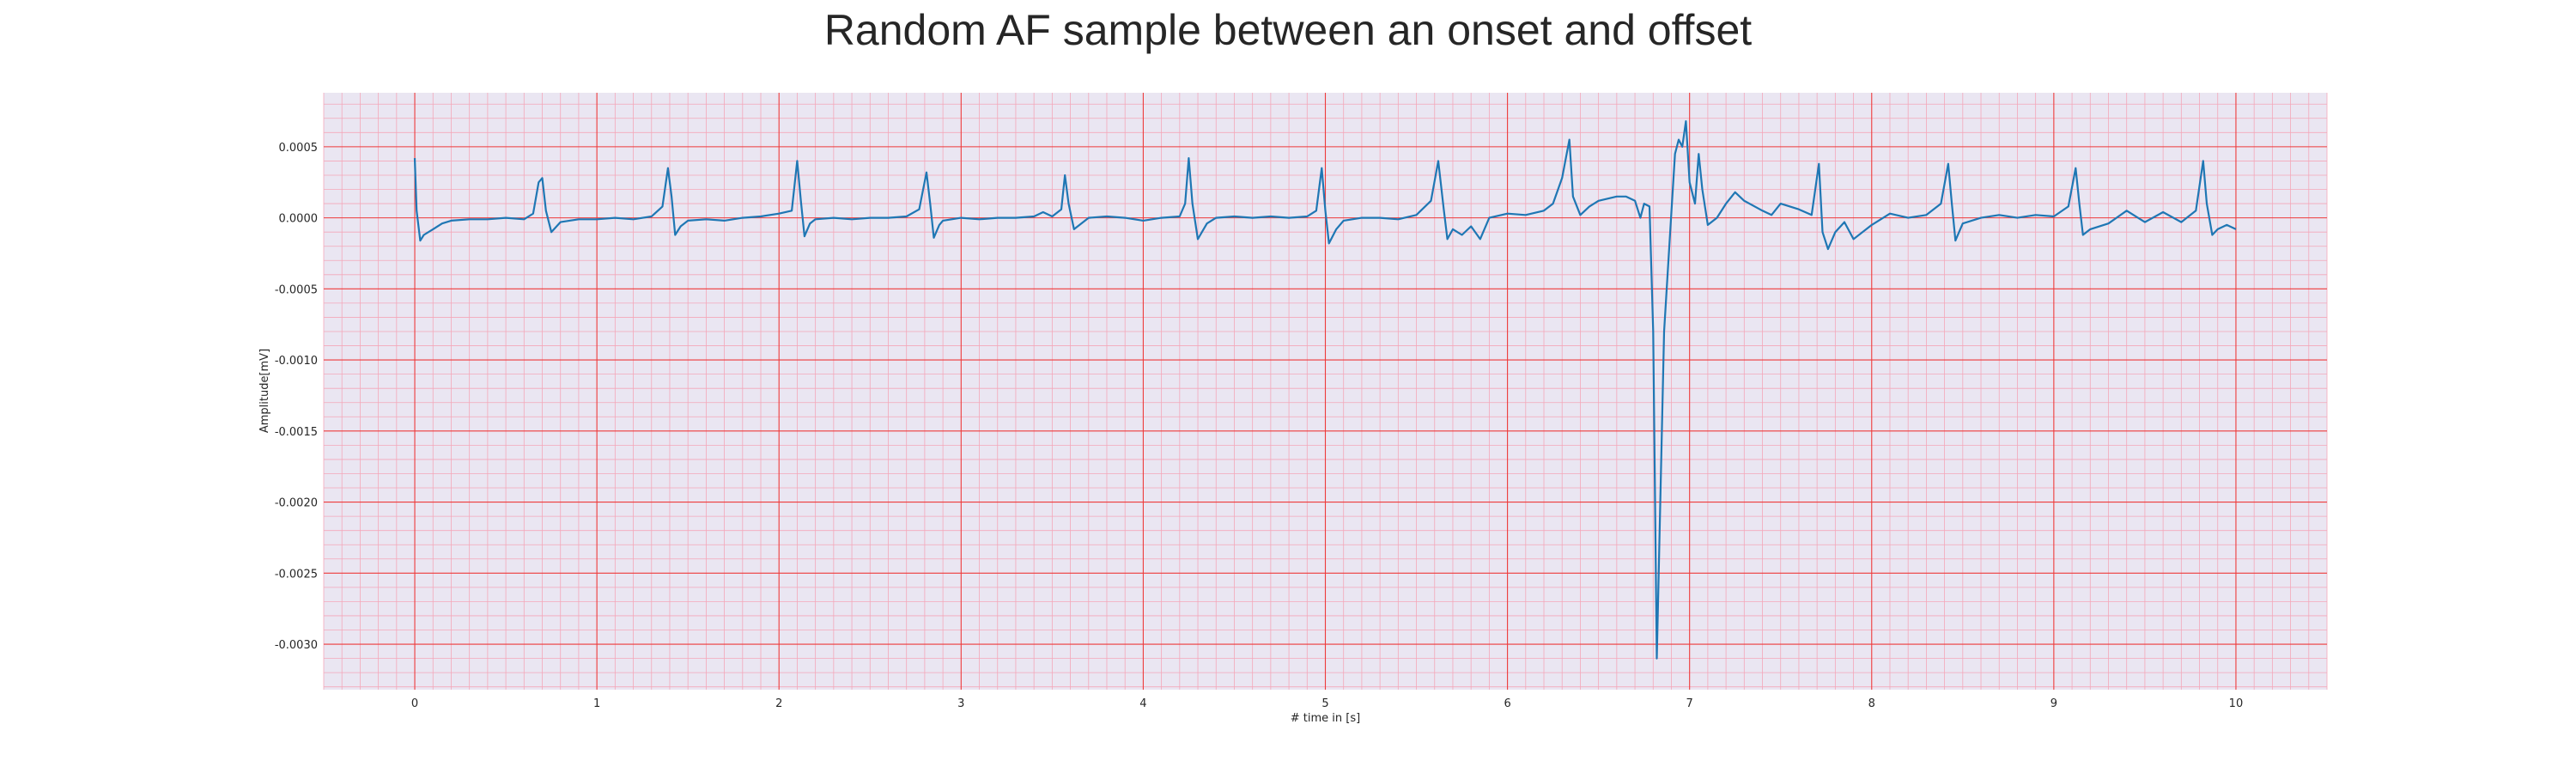  I want to click on y-tick-label: -0.0005, so click(296, 289).